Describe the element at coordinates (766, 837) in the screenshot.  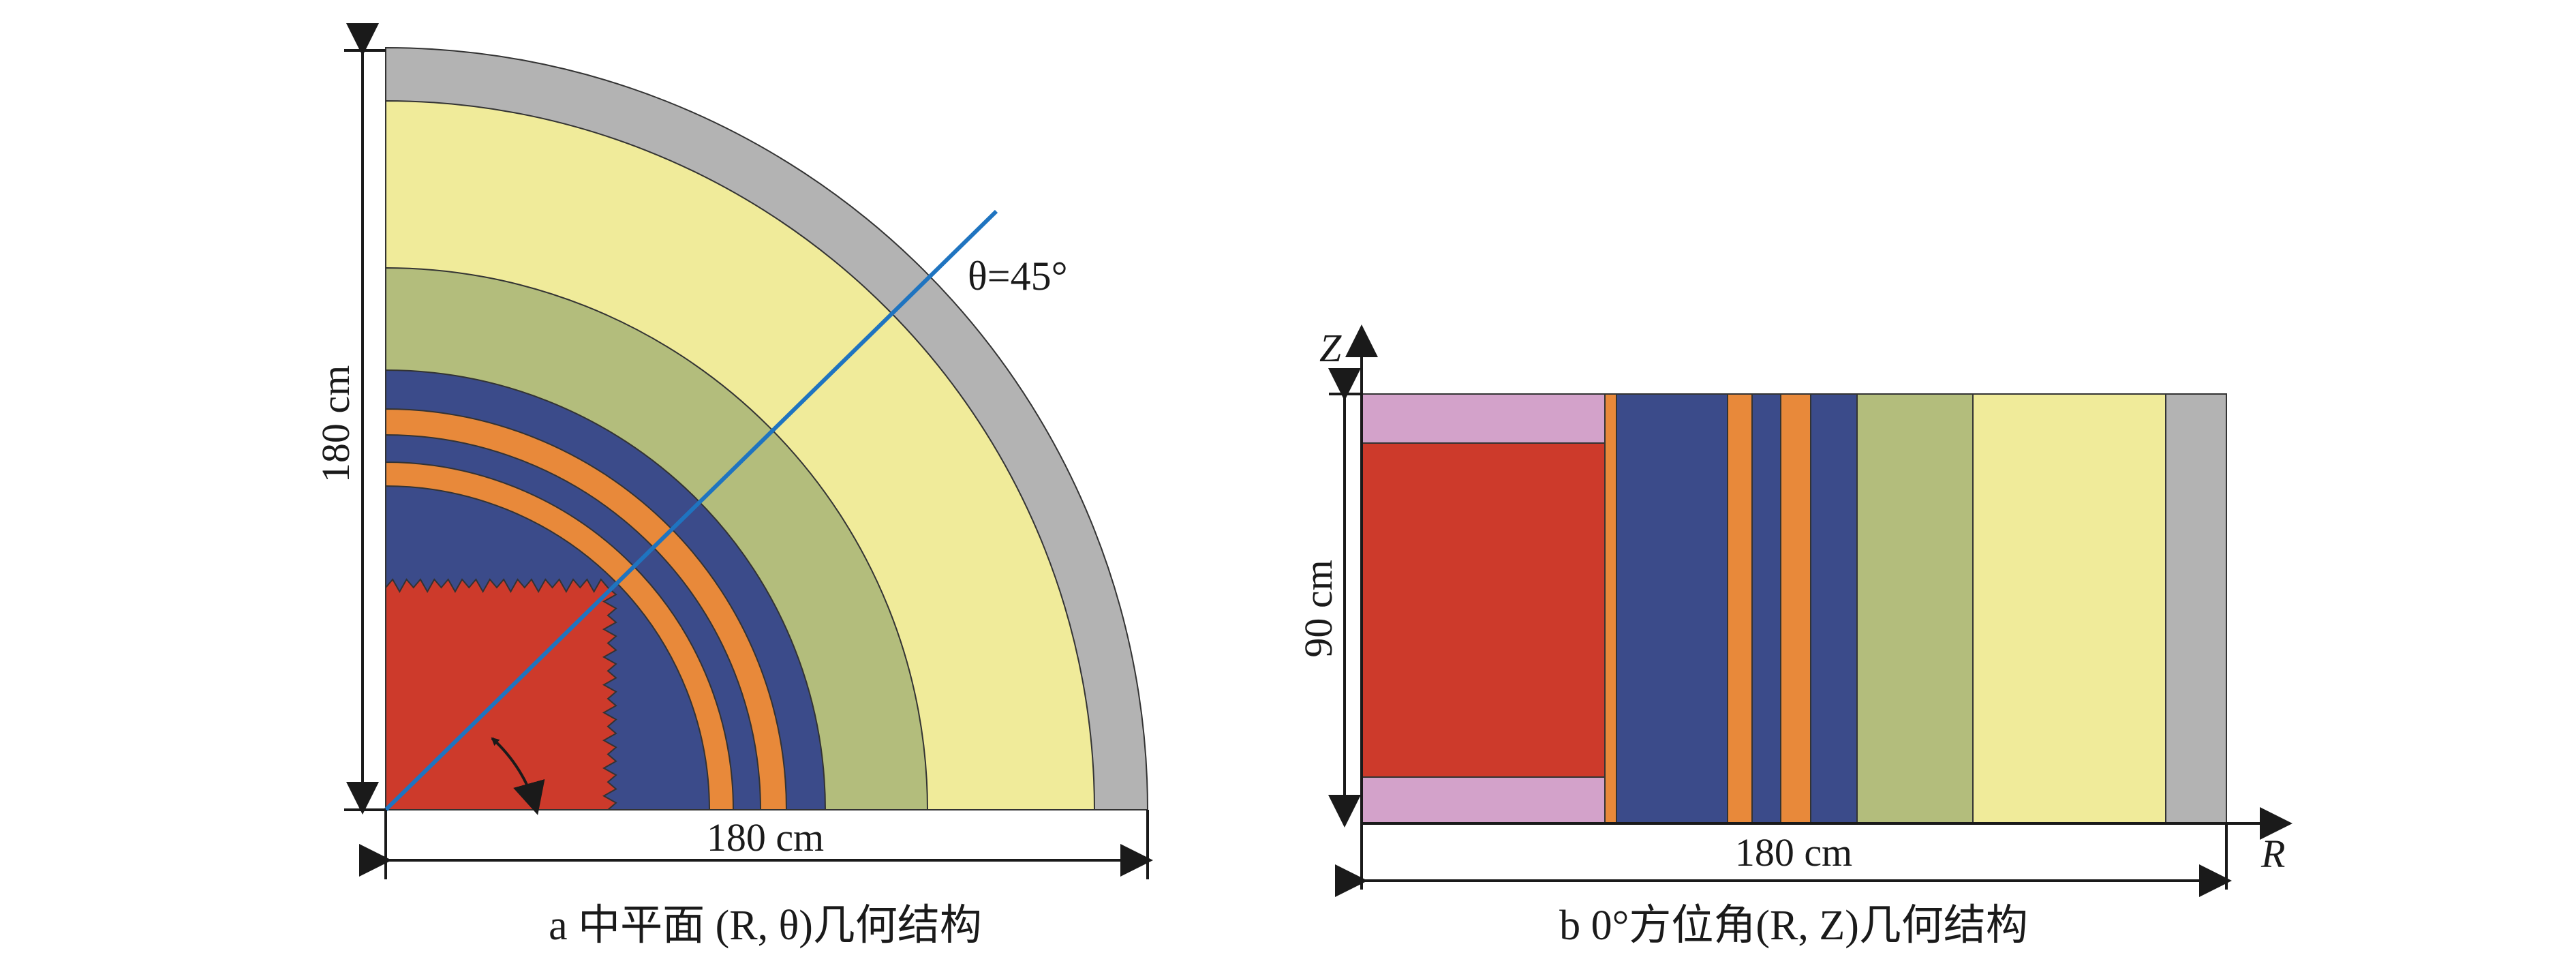
I see `panel-a-horizontal-dimension-label: 180 cm` at that location.